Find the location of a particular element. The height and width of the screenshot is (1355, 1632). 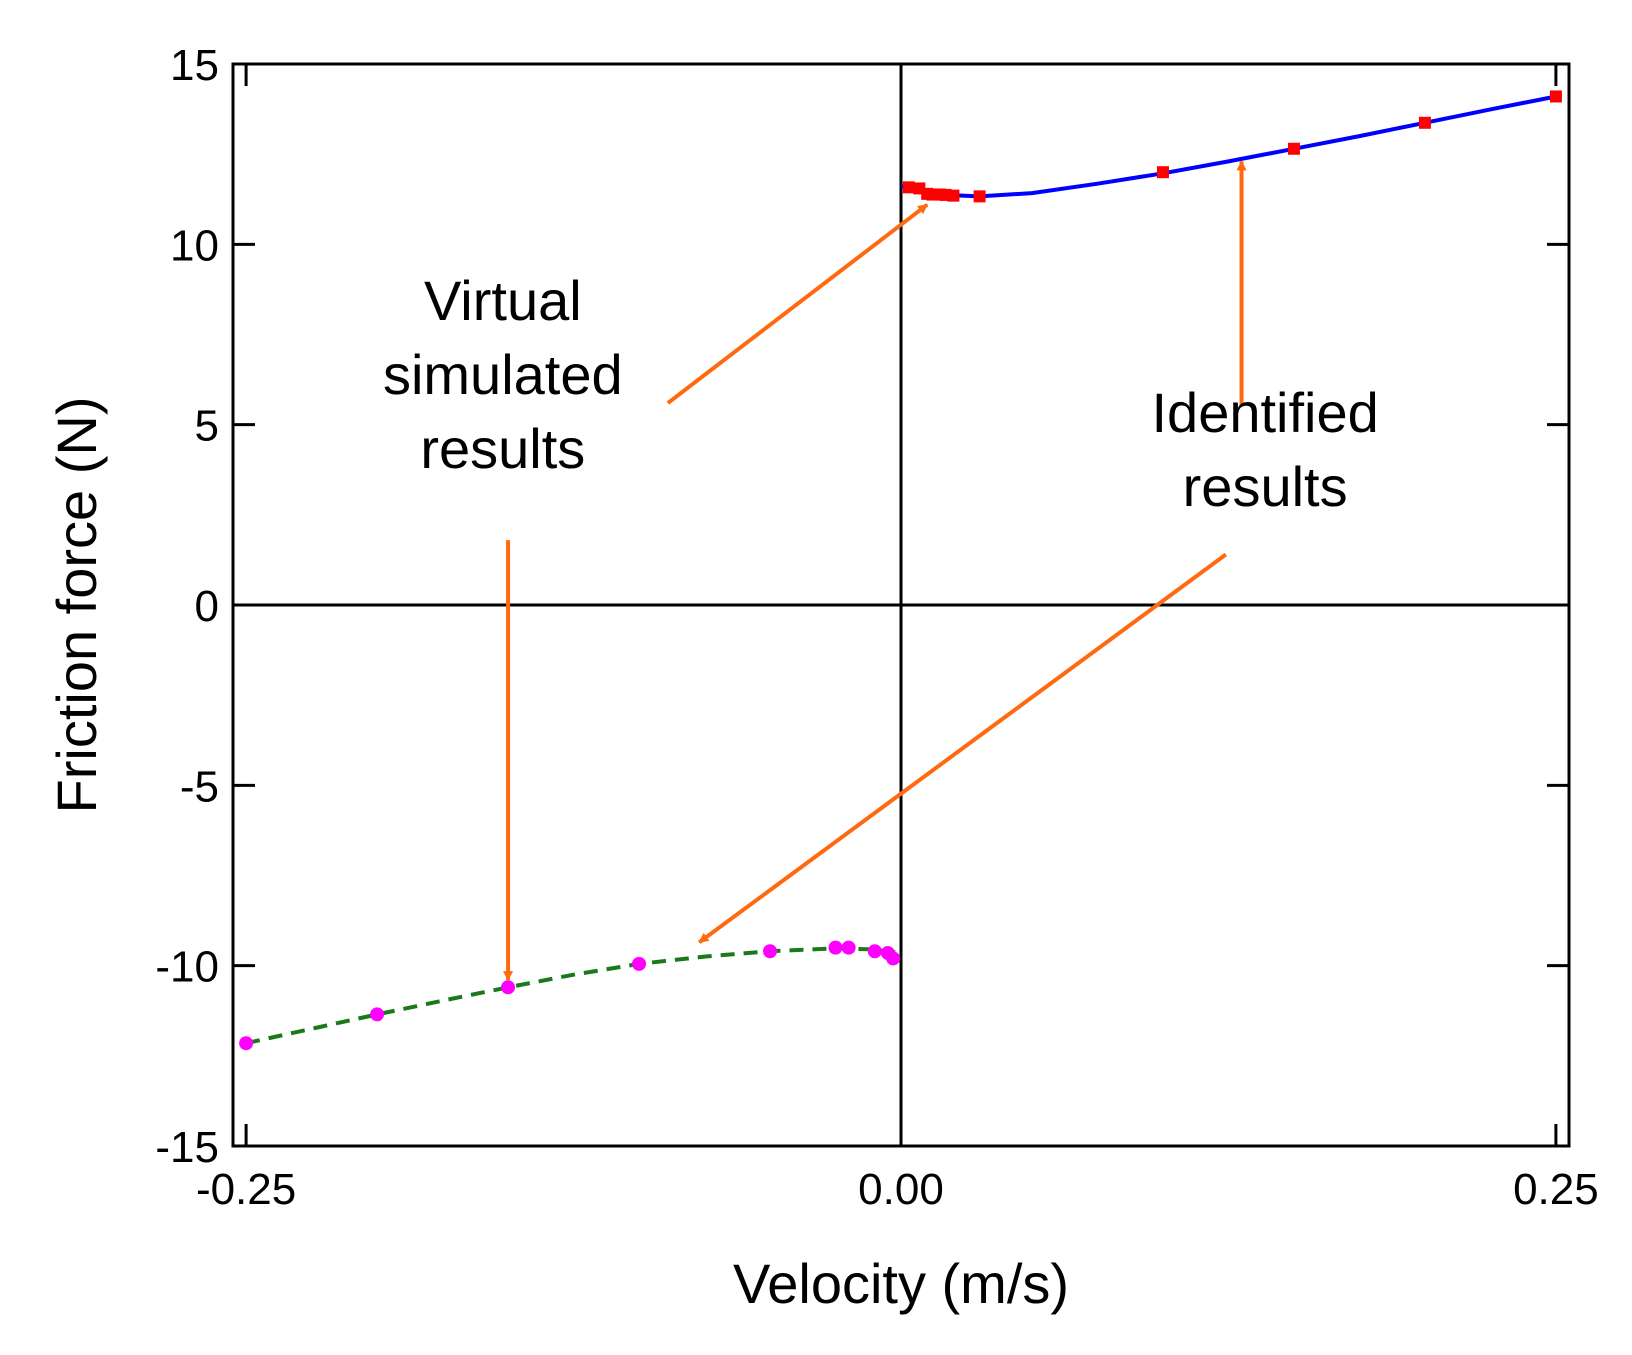

x-axis-title: Velocity (m/s) is located at coordinates (901, 1283).